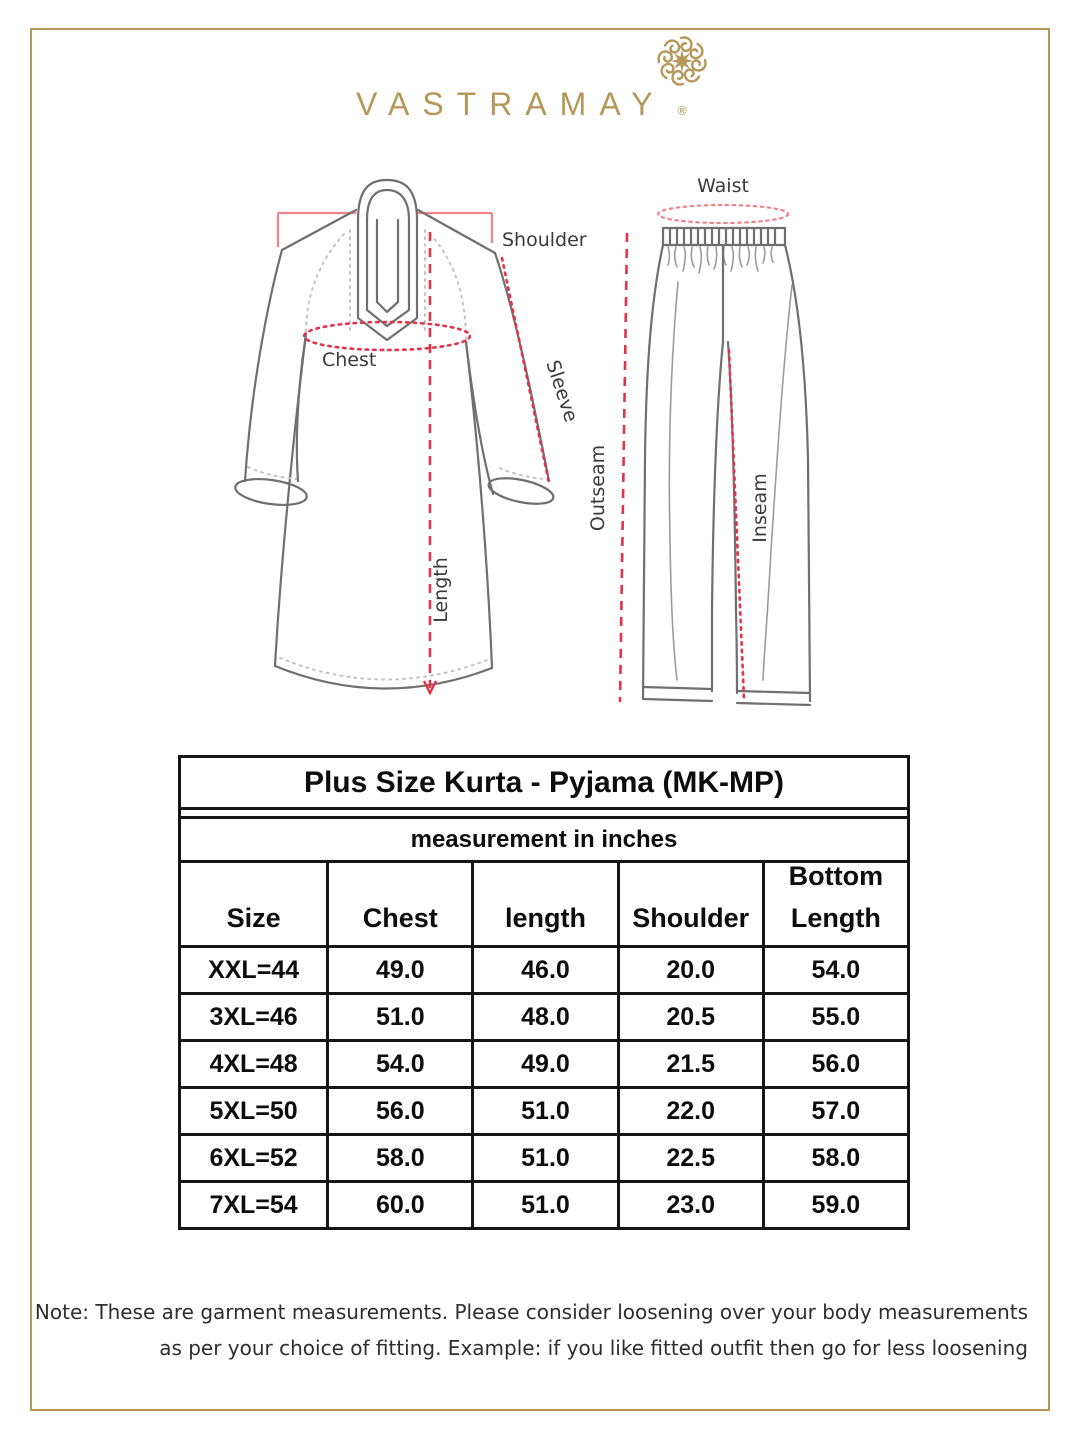  I want to click on measurement-value: 23.0, so click(689, 1203).